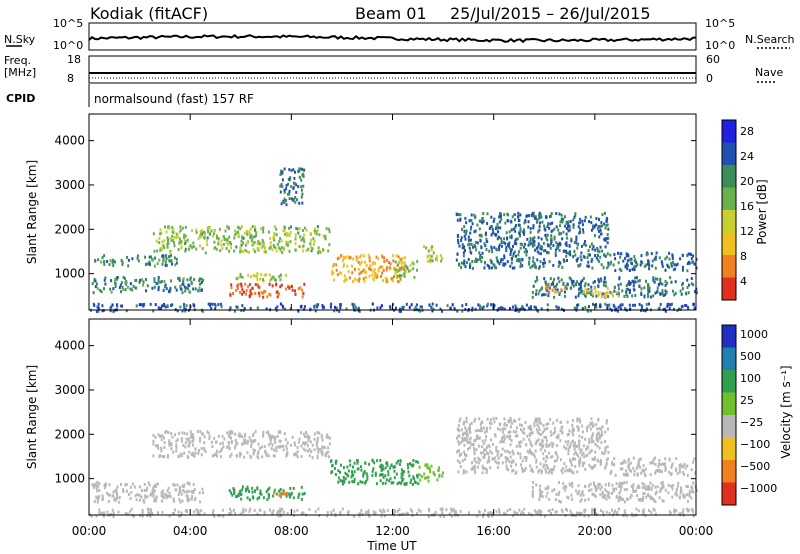  What do you see at coordinates (20, 72) in the screenshot?
I see `freq-unit: [MHz]` at bounding box center [20, 72].